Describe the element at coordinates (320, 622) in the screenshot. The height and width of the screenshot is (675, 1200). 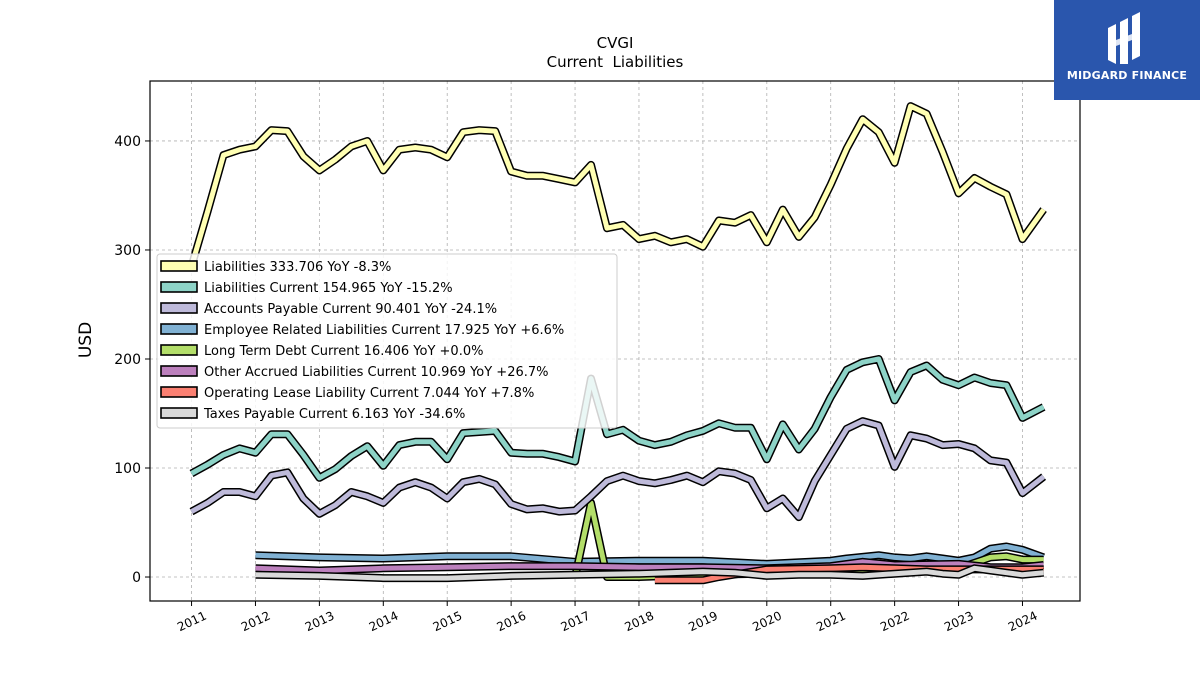
I see `x-tick-label: 2013` at that location.